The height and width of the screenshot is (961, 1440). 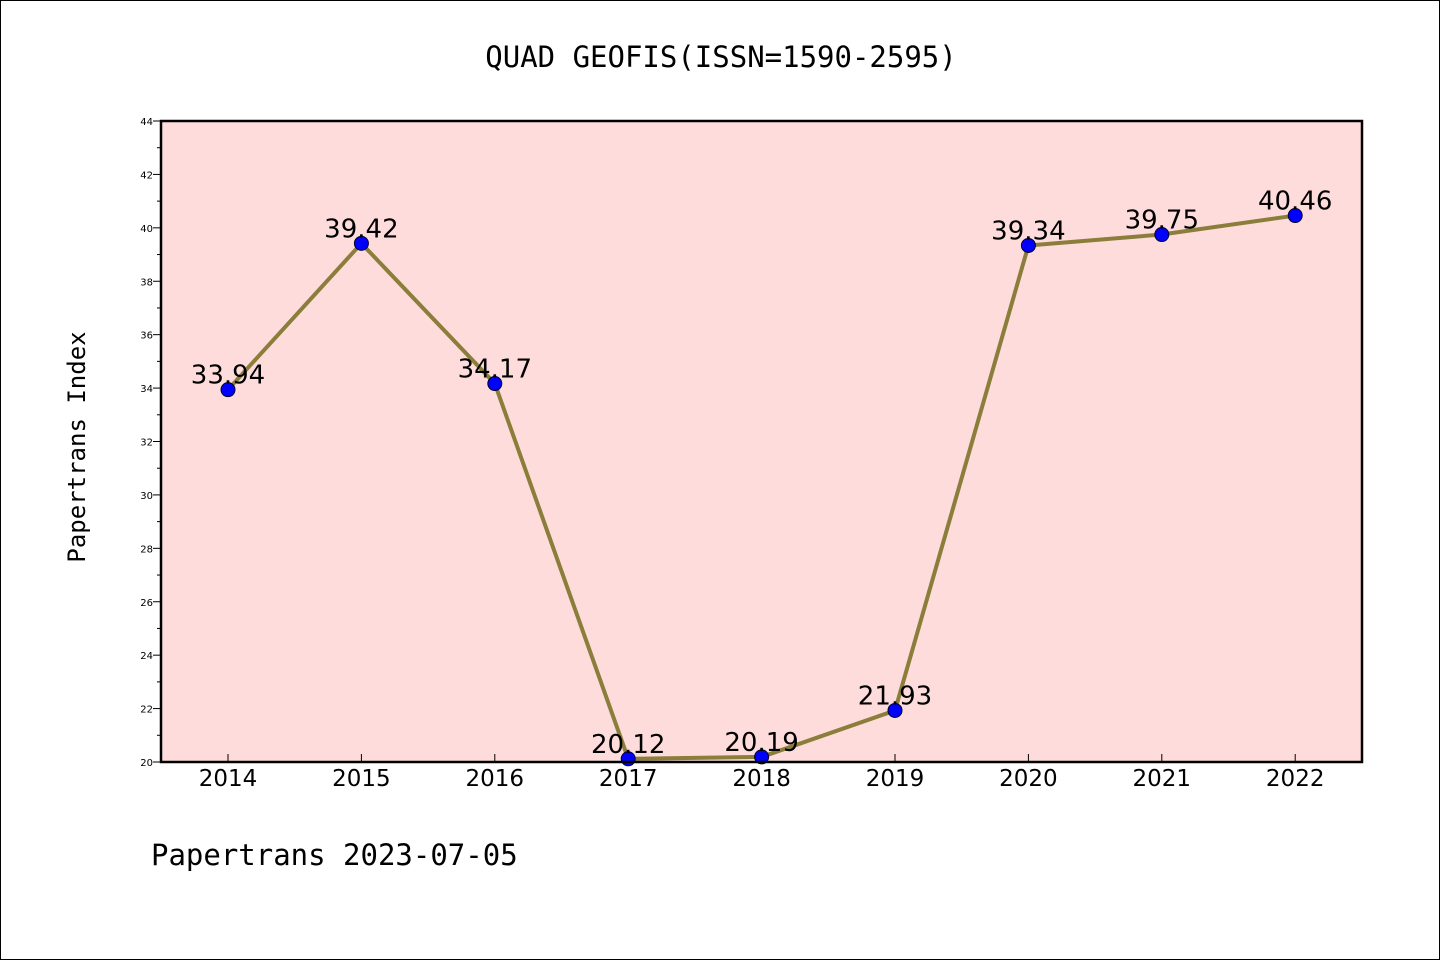 I want to click on data-label: 39.34, so click(x=1028, y=231).